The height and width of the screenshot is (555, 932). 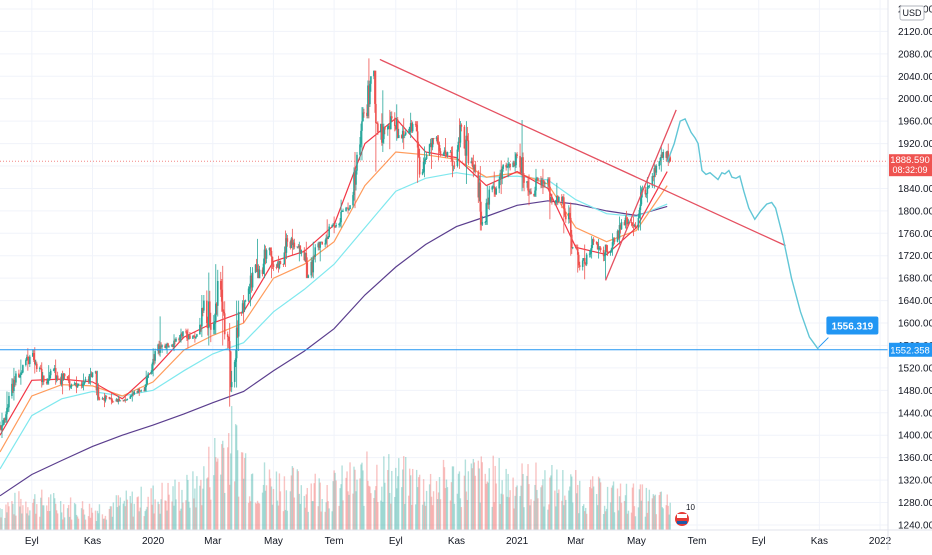 I want to click on currency-tag: USD, so click(x=912, y=13).